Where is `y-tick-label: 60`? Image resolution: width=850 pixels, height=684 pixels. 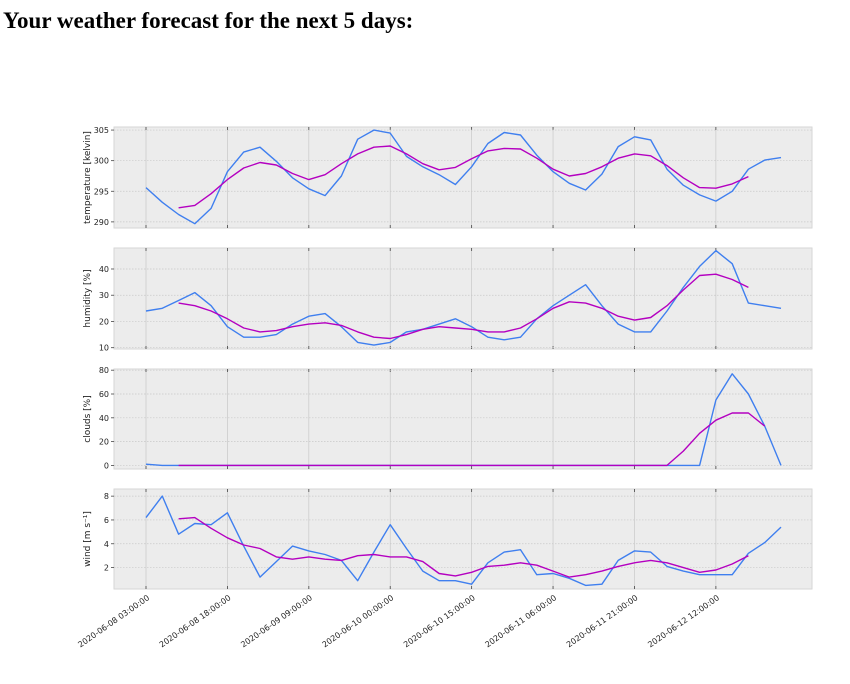
y-tick-label: 60 is located at coordinates (104, 394).